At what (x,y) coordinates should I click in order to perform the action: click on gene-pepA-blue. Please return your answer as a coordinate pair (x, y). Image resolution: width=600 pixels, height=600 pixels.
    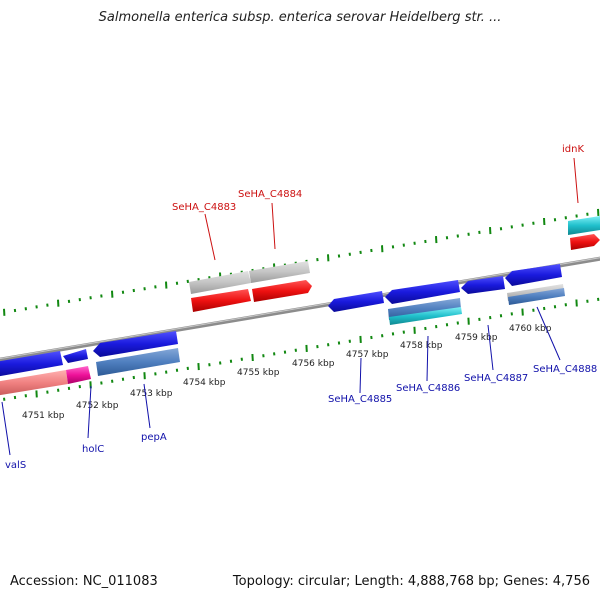
    Looking at the image, I should click on (135, 344).